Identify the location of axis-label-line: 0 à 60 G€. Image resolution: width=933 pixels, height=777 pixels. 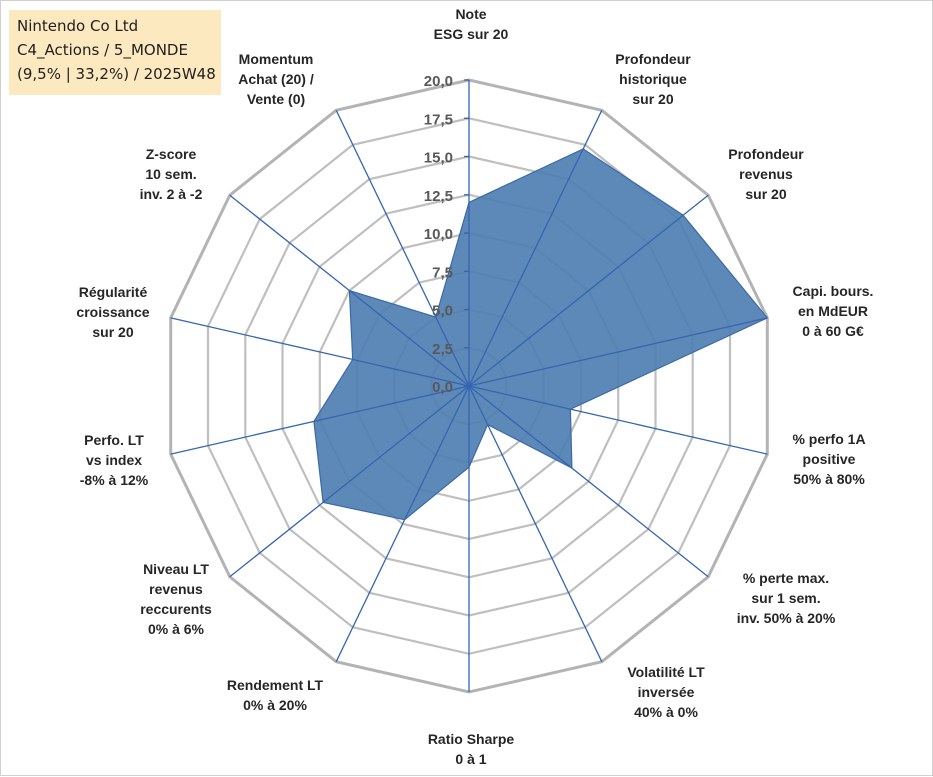
(833, 331).